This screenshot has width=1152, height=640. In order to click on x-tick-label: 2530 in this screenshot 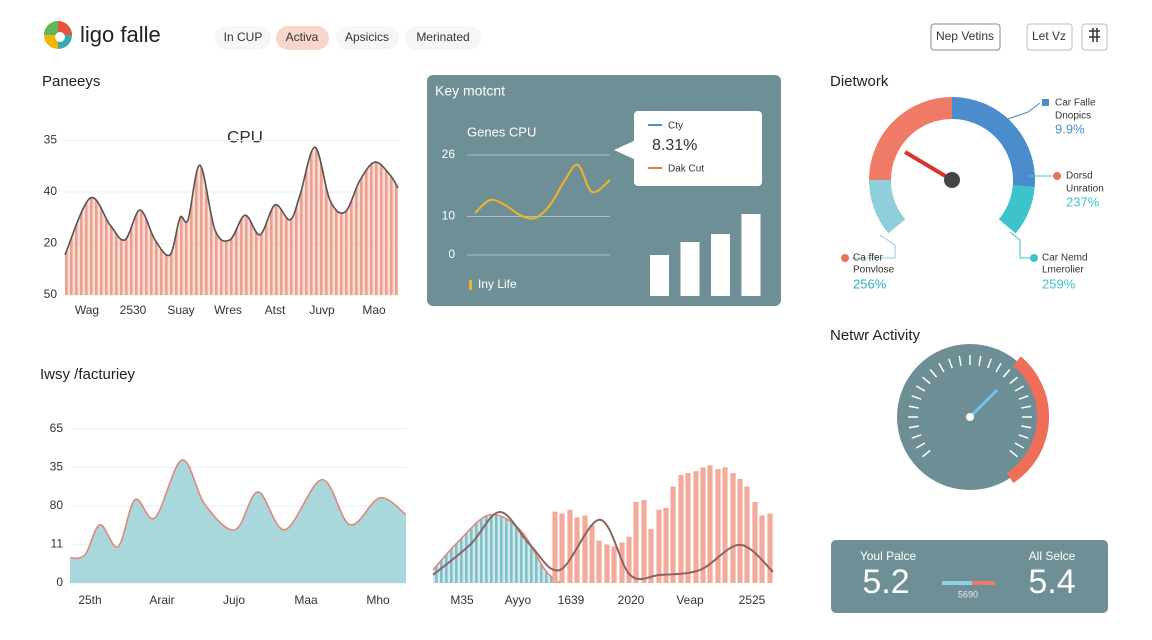, I will do `click(133, 310)`.